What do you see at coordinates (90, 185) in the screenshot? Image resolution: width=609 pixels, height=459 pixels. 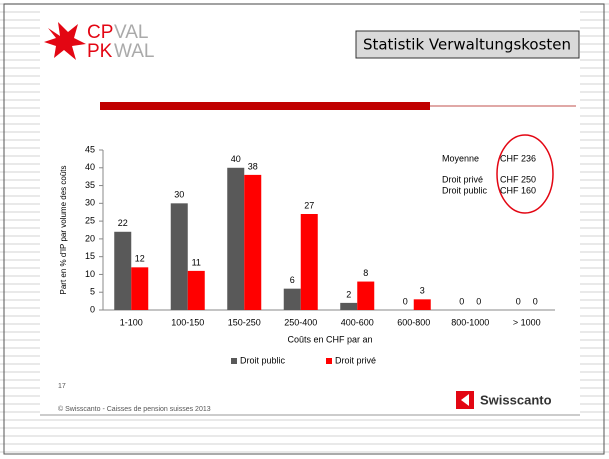 I see `y-tick-label: 35` at bounding box center [90, 185].